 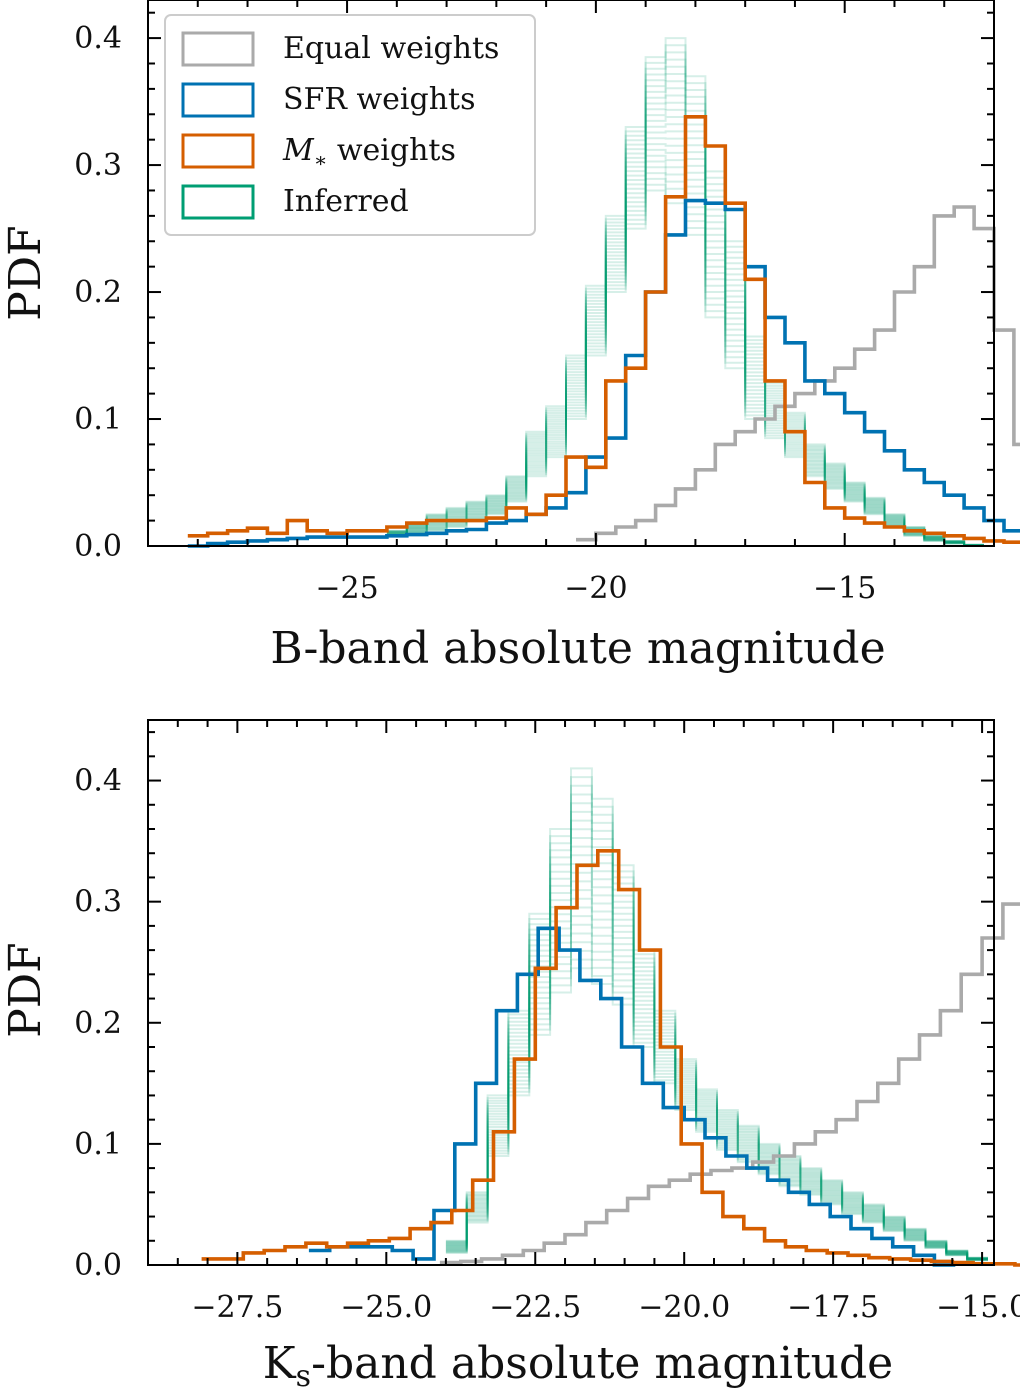 I want to click on x-tick-label: −15.0, so click(x=978, y=1307).